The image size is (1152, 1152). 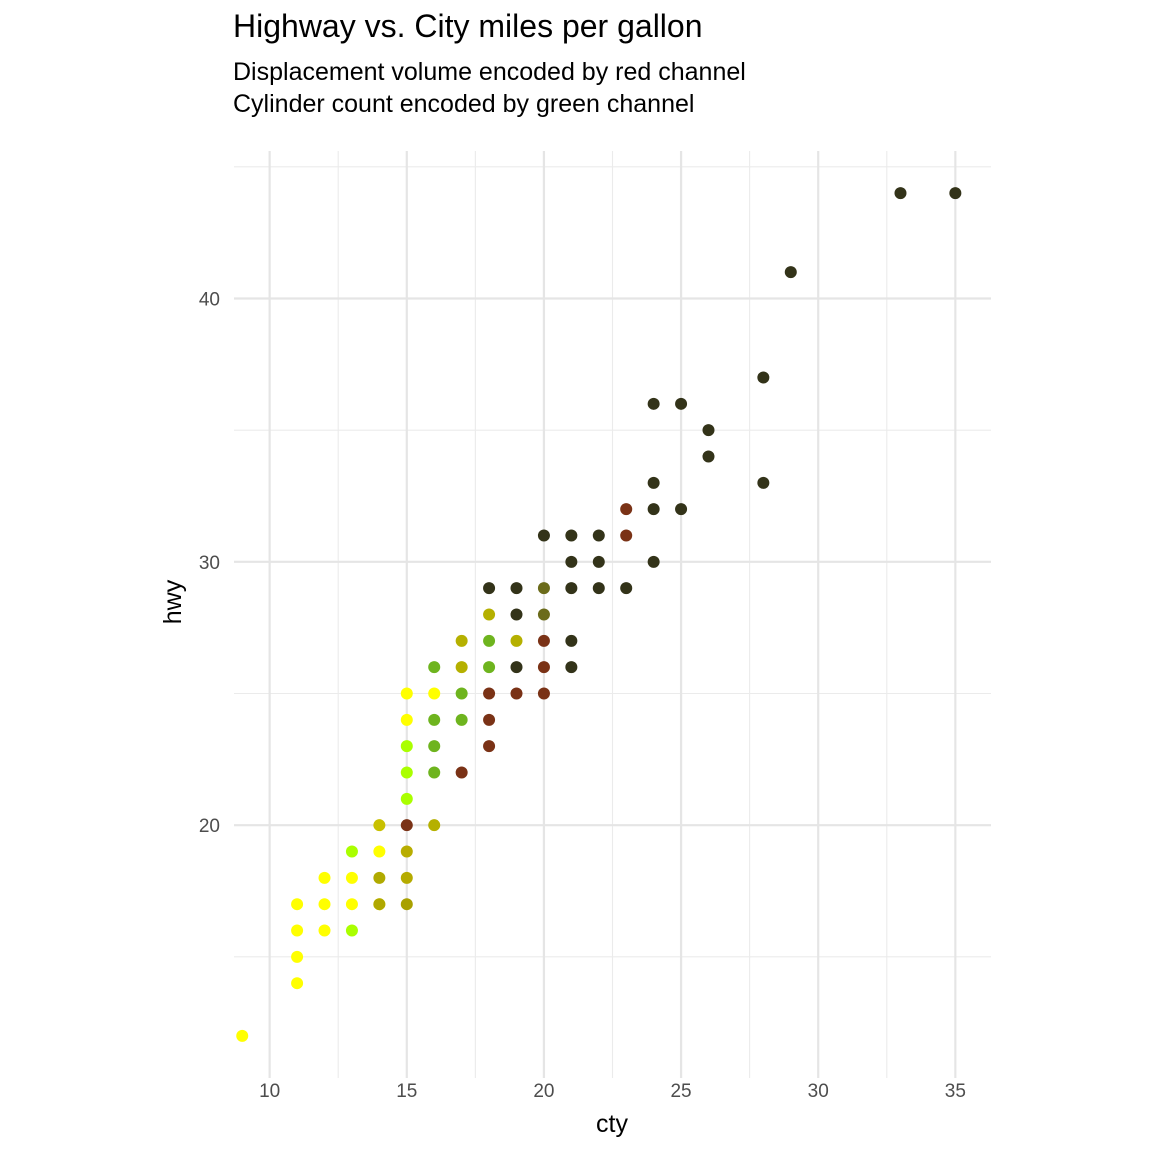 I want to click on chart-title: Highway vs. City miles per gallon, so click(x=468, y=26).